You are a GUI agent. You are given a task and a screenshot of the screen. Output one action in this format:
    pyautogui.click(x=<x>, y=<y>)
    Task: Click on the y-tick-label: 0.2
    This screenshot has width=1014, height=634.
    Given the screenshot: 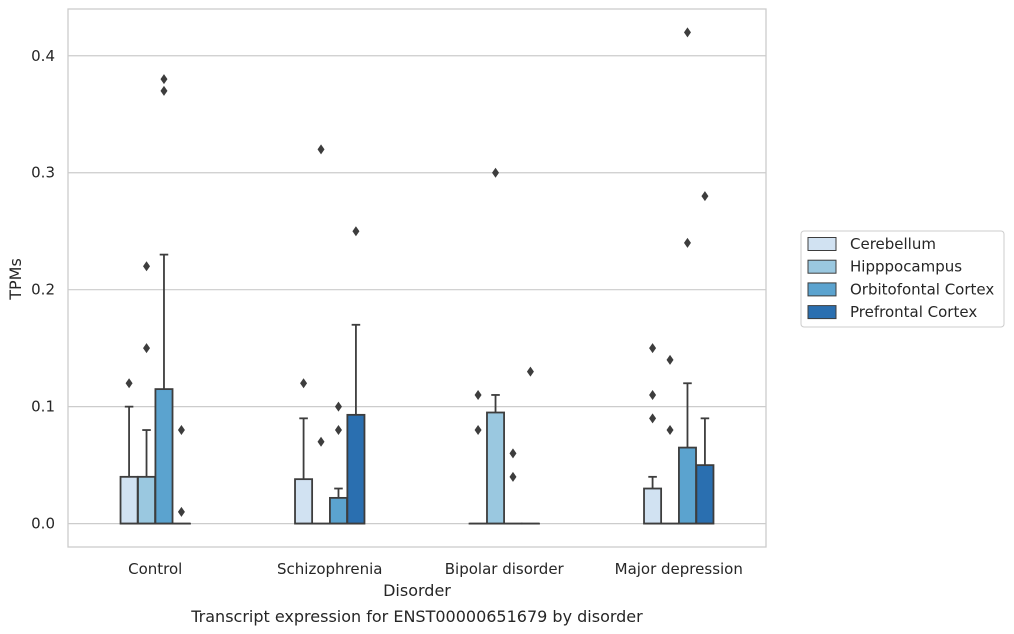 What is the action you would take?
    pyautogui.click(x=43, y=290)
    